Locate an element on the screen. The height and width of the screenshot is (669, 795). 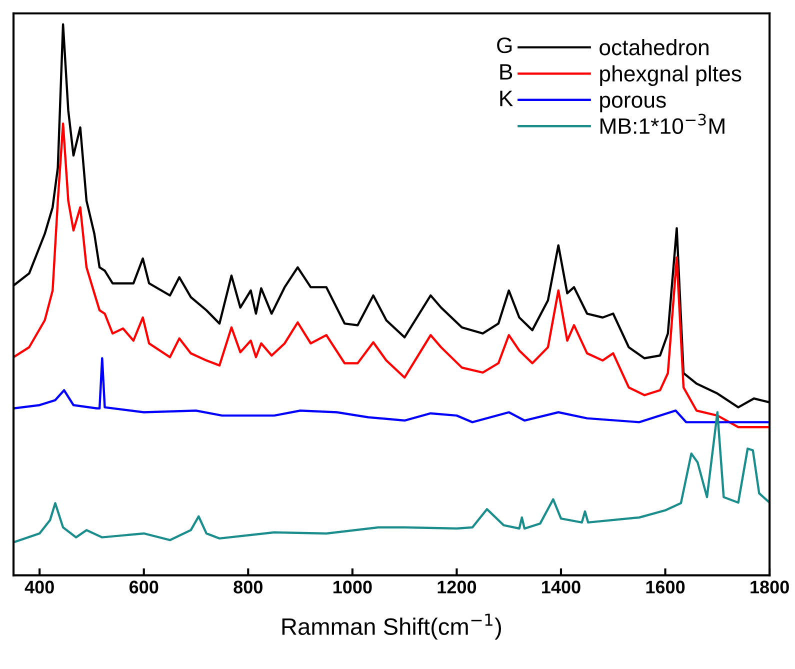
legend-label: octahedron is located at coordinates (654, 47).